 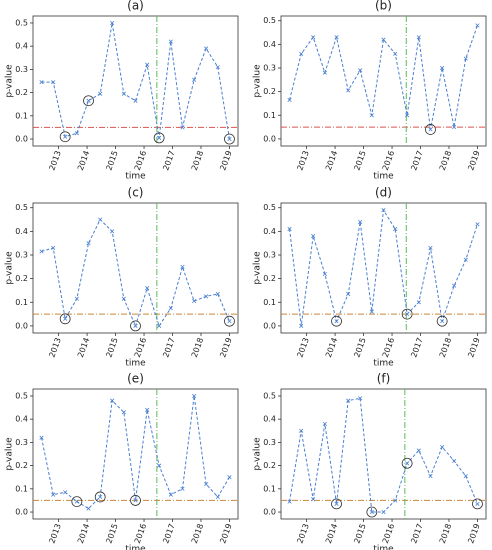 I want to click on x-tick-label: 2018, so click(x=445, y=347).